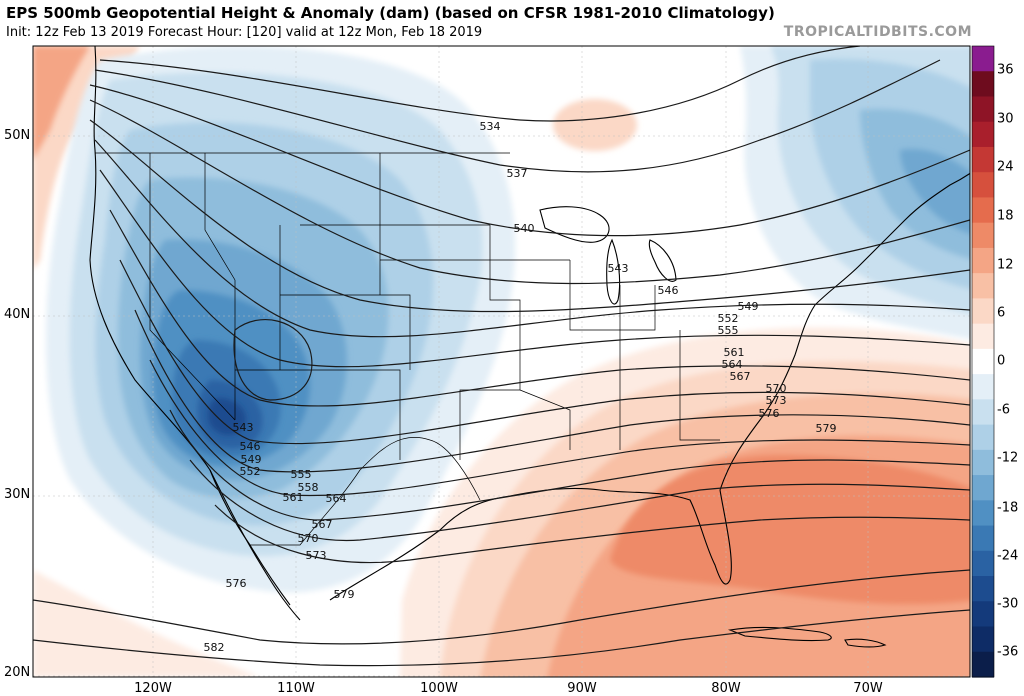 Image resolution: width=1024 pixels, height=696 pixels. I want to click on contour-label-6: 552, so click(728, 318).